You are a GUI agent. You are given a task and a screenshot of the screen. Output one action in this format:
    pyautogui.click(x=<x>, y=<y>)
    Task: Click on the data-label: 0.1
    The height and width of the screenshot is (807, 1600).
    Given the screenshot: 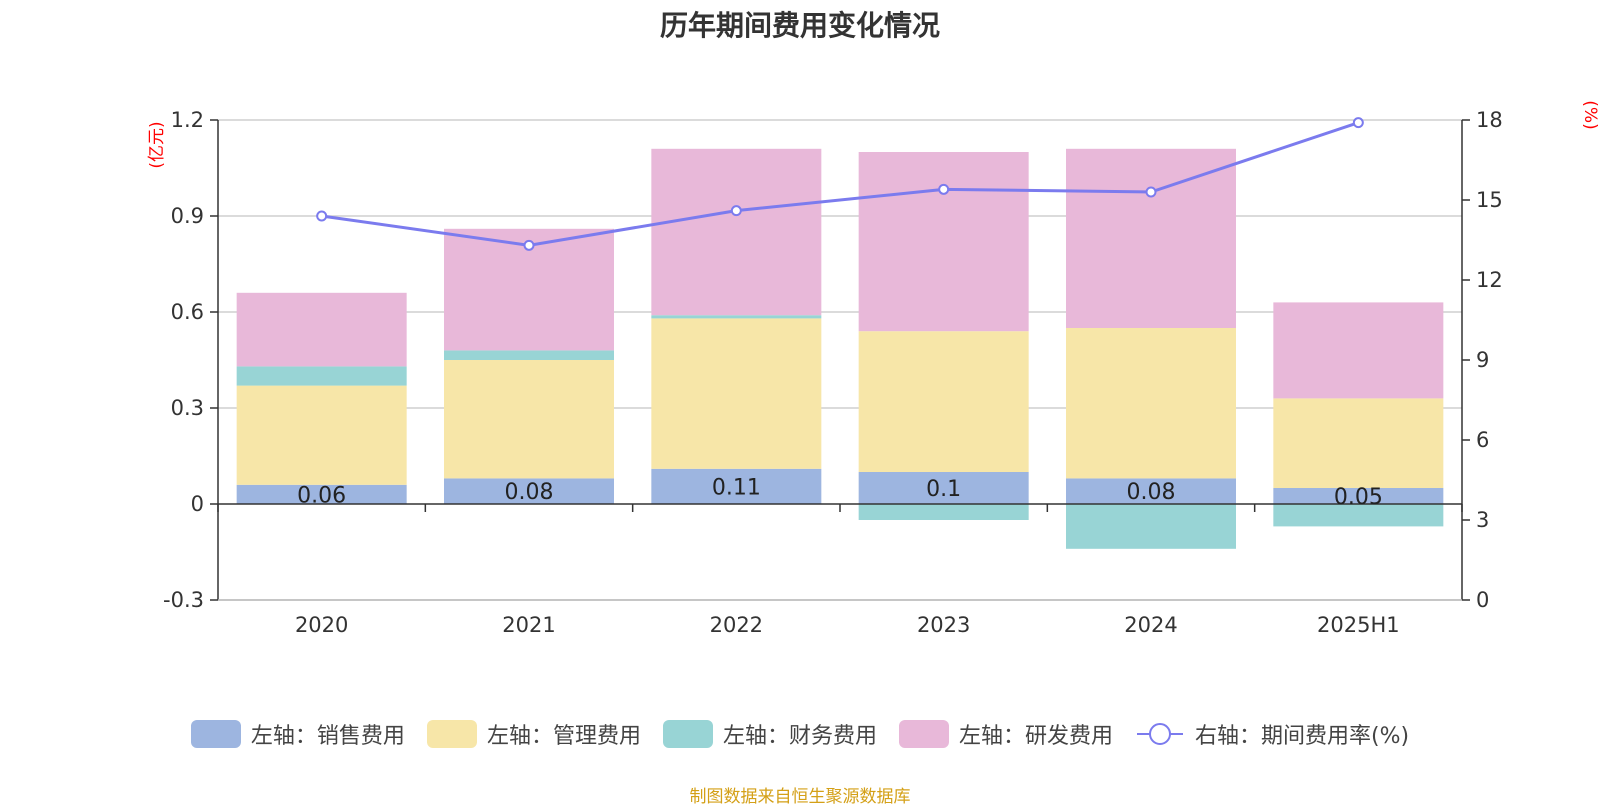 What is the action you would take?
    pyautogui.click(x=943, y=489)
    